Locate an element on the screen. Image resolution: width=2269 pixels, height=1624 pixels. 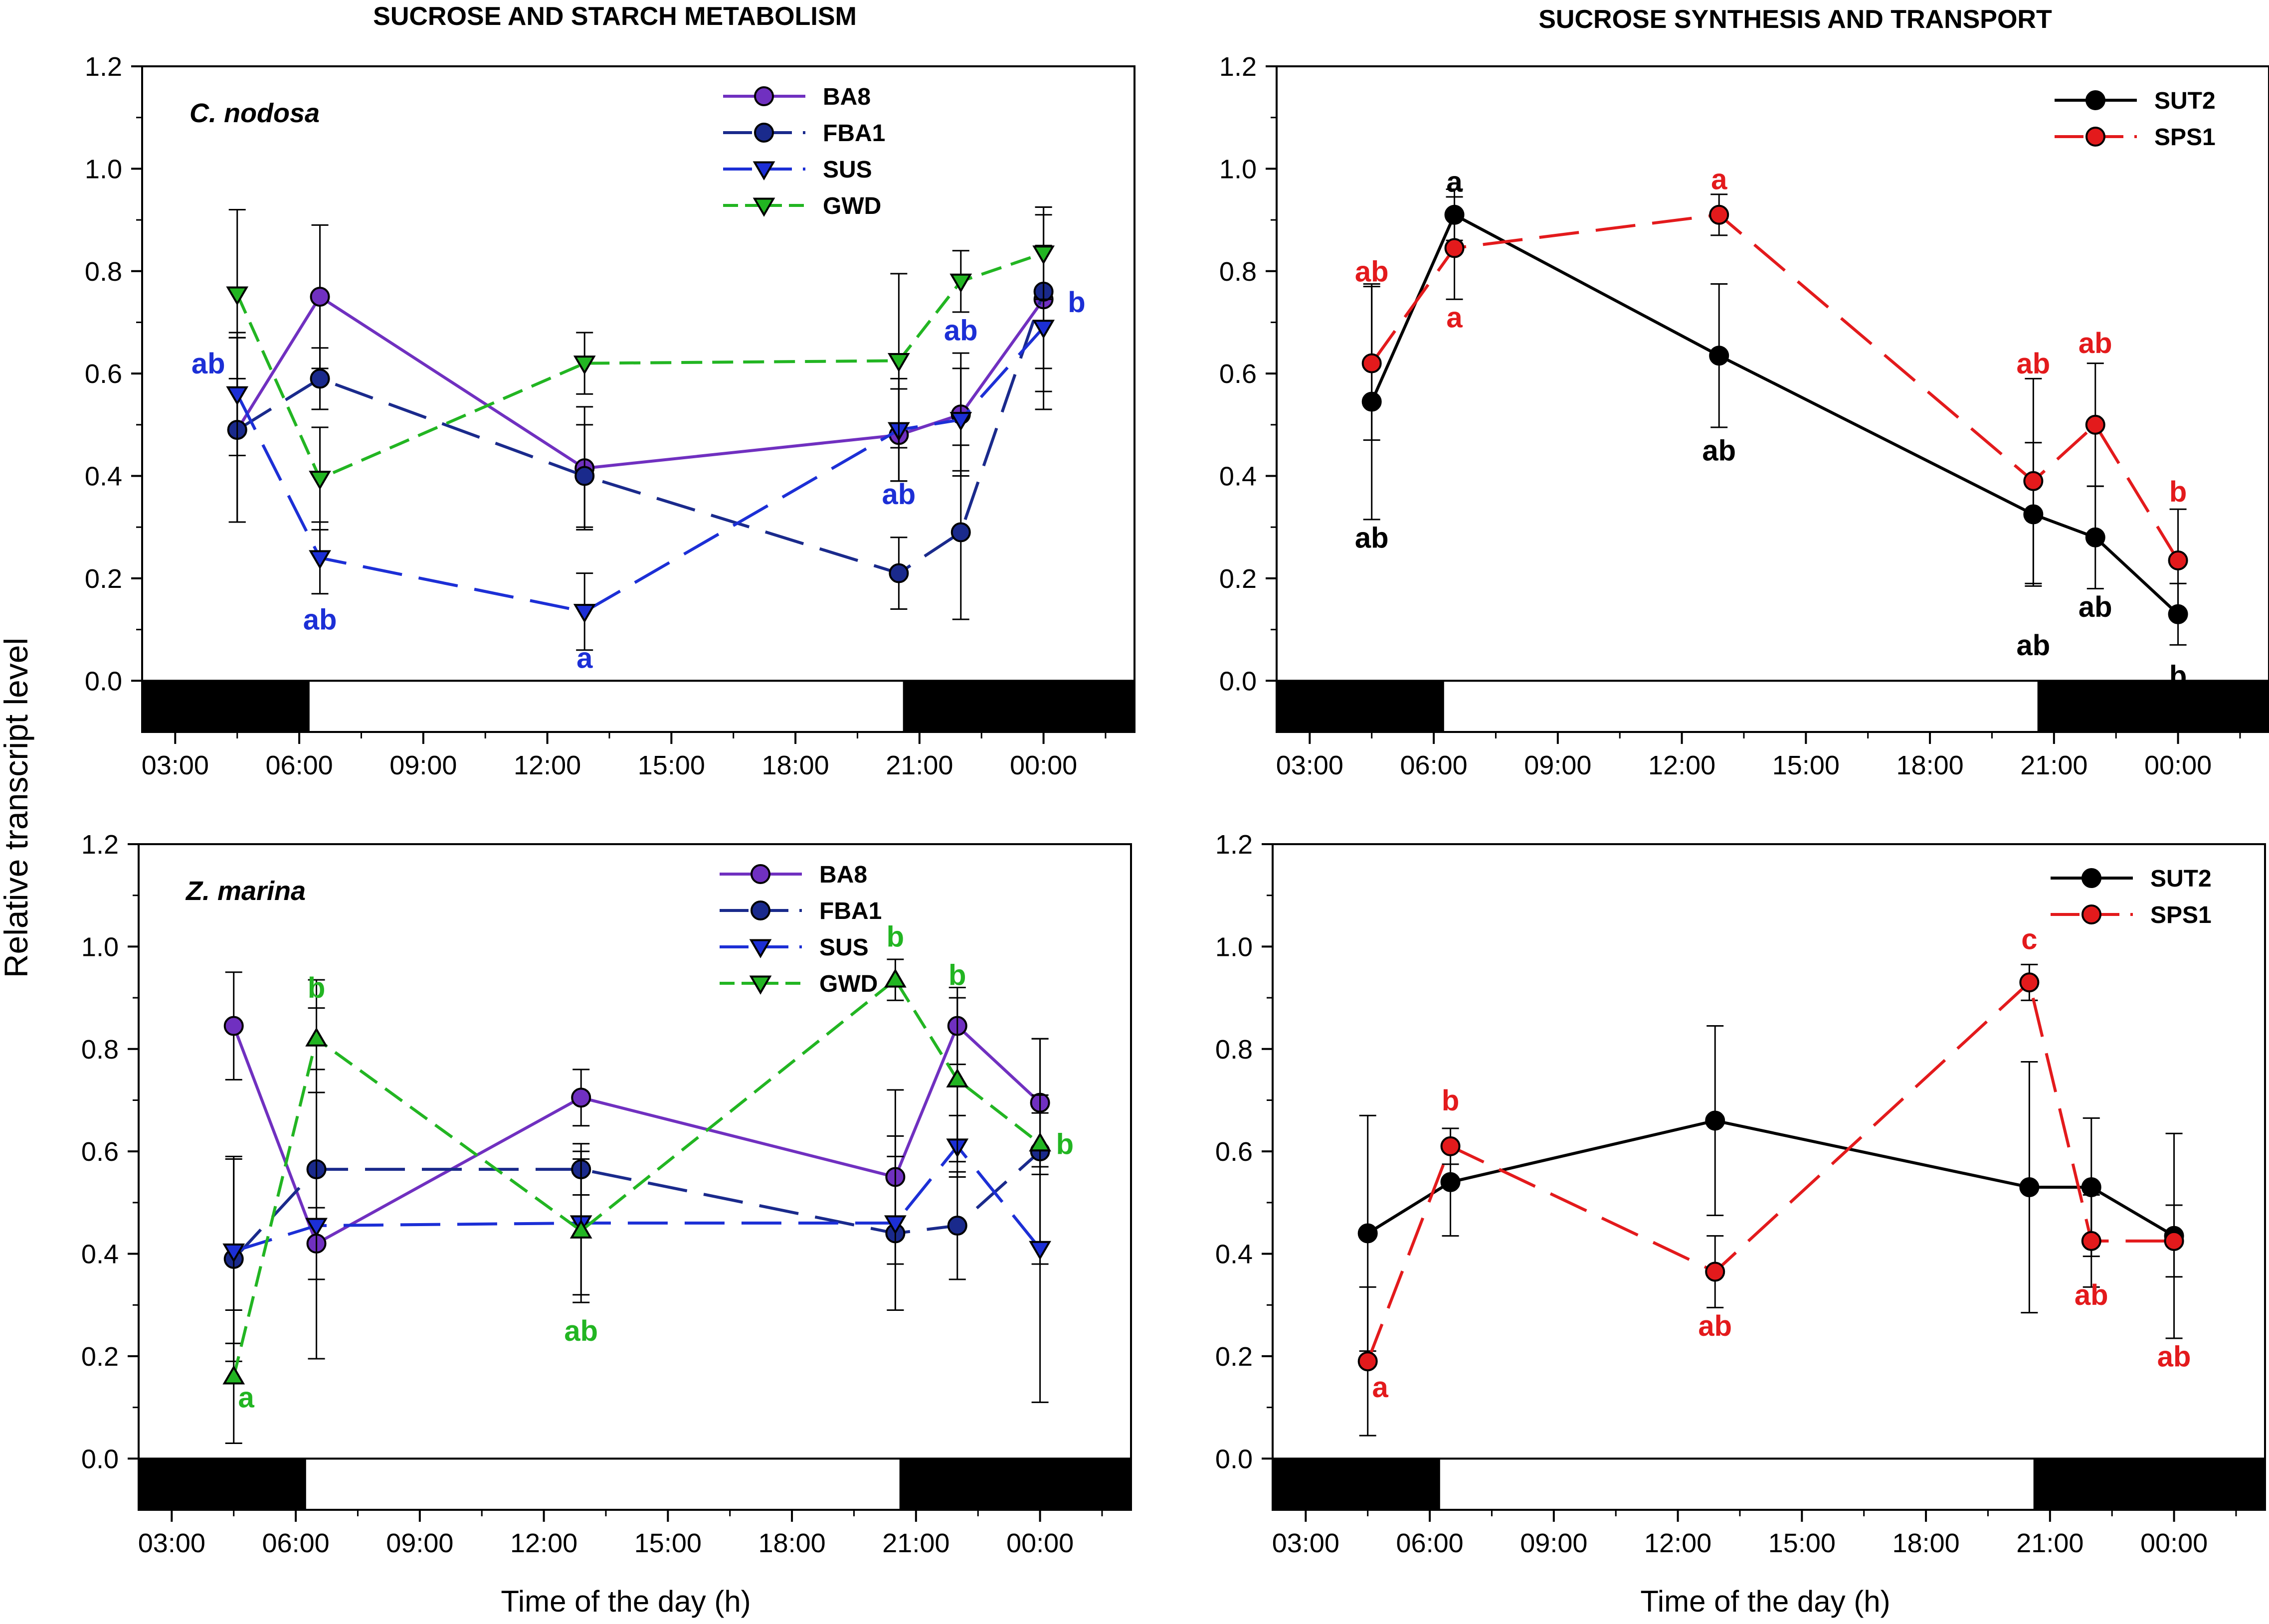
legend-label: GWD is located at coordinates (848, 984).